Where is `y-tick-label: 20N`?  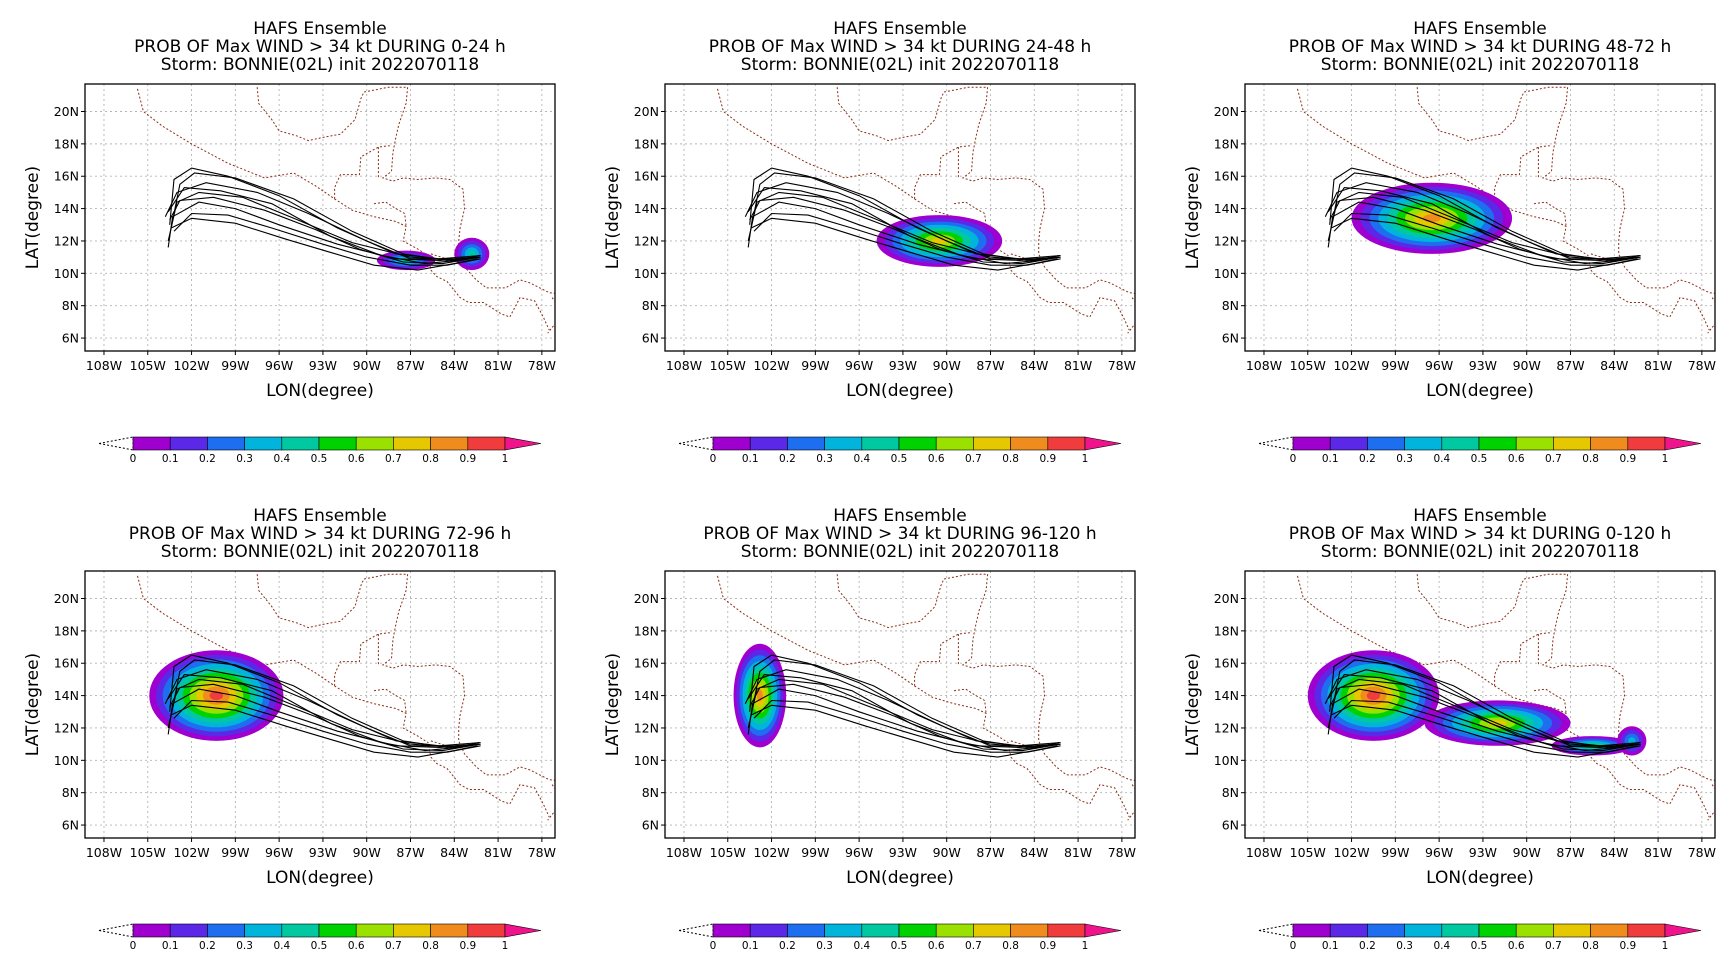 y-tick-label: 20N is located at coordinates (646, 598).